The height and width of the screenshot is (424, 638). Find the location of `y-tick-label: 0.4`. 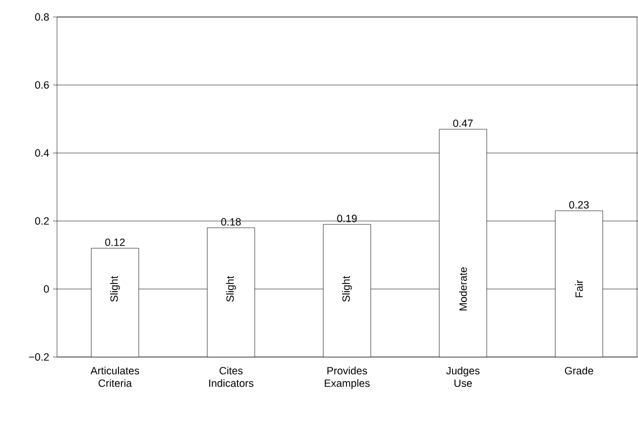

y-tick-label: 0.4 is located at coordinates (42, 153).